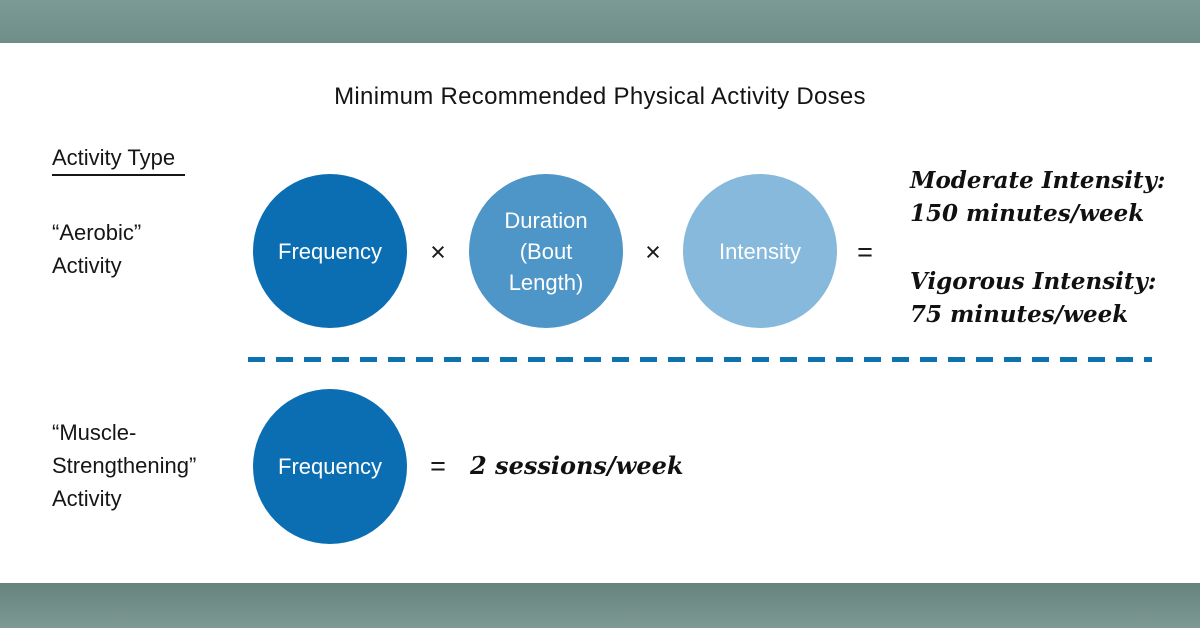 This screenshot has width=1200, height=628. I want to click on top-band, so click(600, 21).